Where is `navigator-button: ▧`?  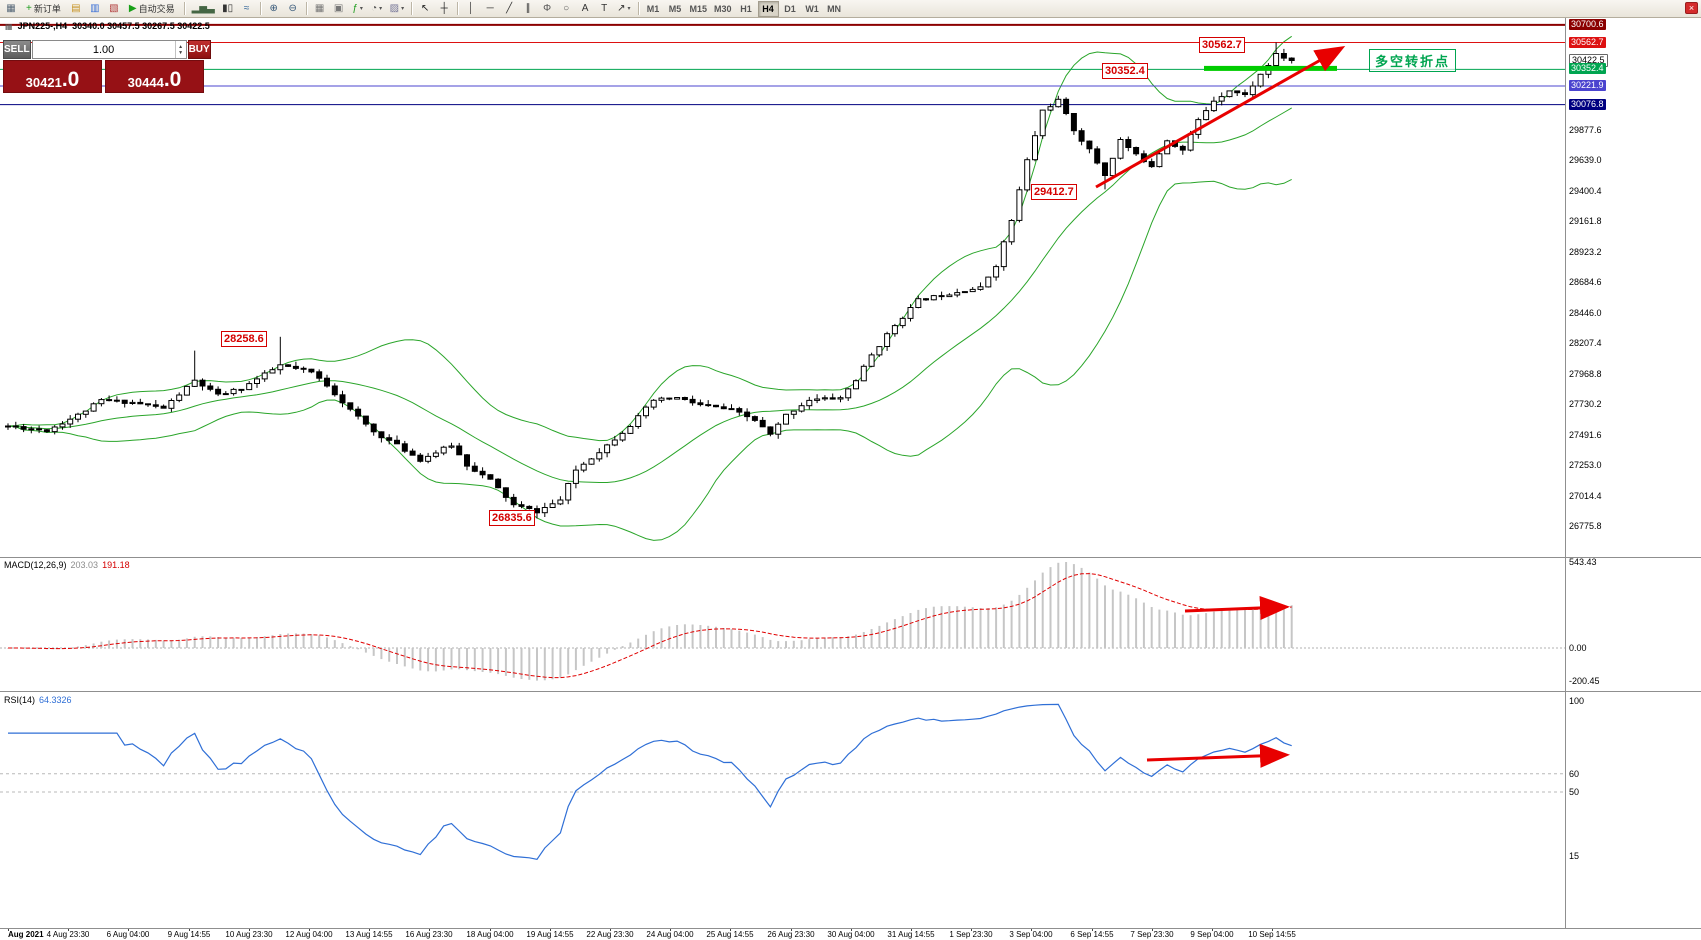 navigator-button: ▧ is located at coordinates (114, 9).